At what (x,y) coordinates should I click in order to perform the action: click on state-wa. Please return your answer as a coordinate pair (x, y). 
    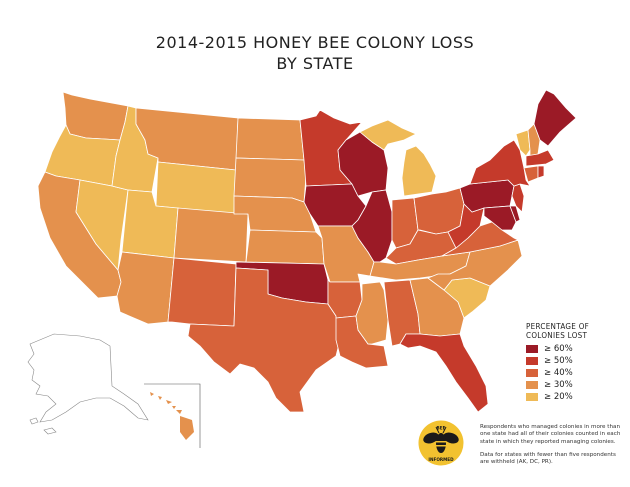
    Looking at the image, I should click on (95, 116).